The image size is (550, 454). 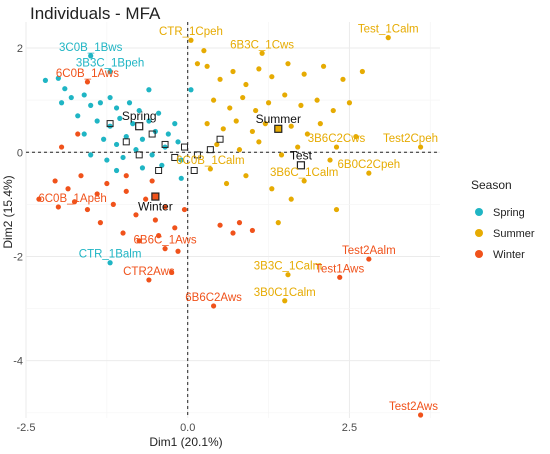 I want to click on point-label-6c0b-1calm: 6C0B_1Calm, so click(x=210, y=161).